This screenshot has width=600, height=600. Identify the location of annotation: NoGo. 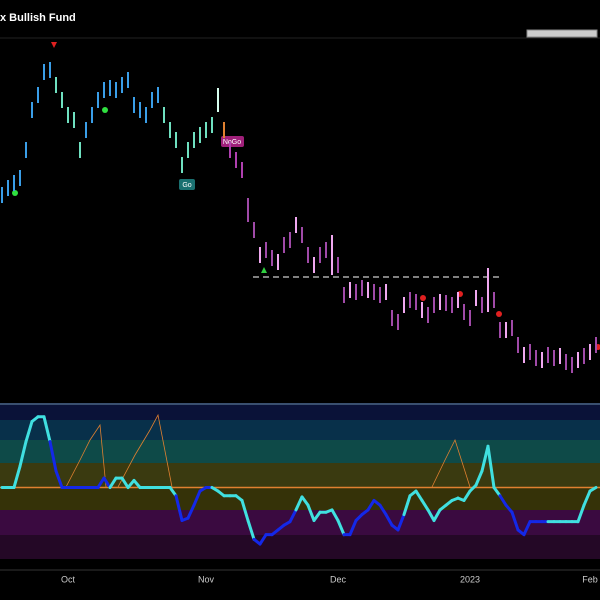
(232, 142).